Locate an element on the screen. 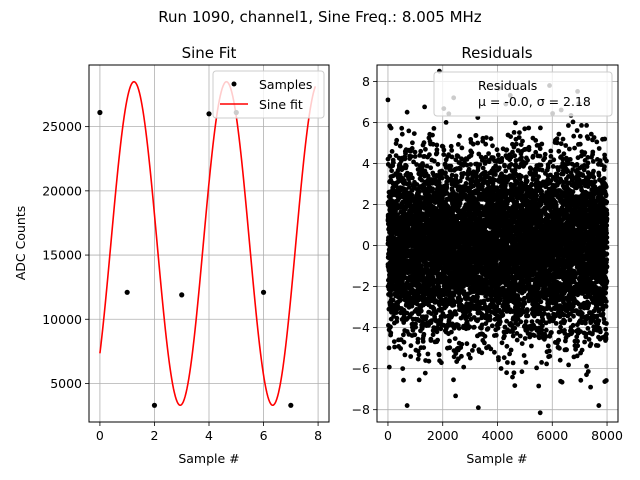 This screenshot has height=480, width=640. sine-fit-ytick-label: 15000 is located at coordinates (62, 255).